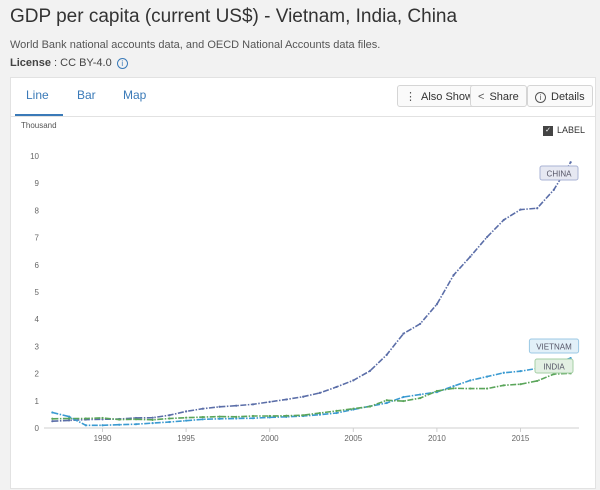 This screenshot has height=490, width=600. I want to click on y-tick-label: 2, so click(37, 374).